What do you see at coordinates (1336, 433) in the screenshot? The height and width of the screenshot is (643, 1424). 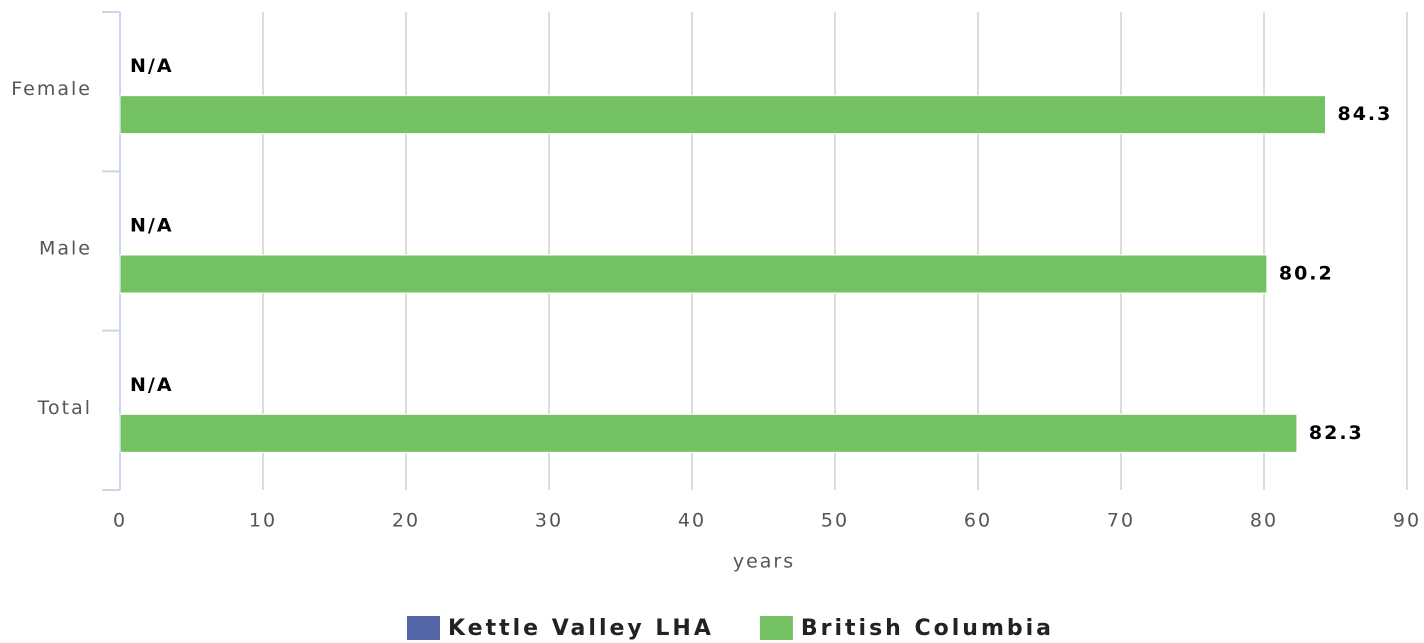 I see `value-label: 82.3` at bounding box center [1336, 433].